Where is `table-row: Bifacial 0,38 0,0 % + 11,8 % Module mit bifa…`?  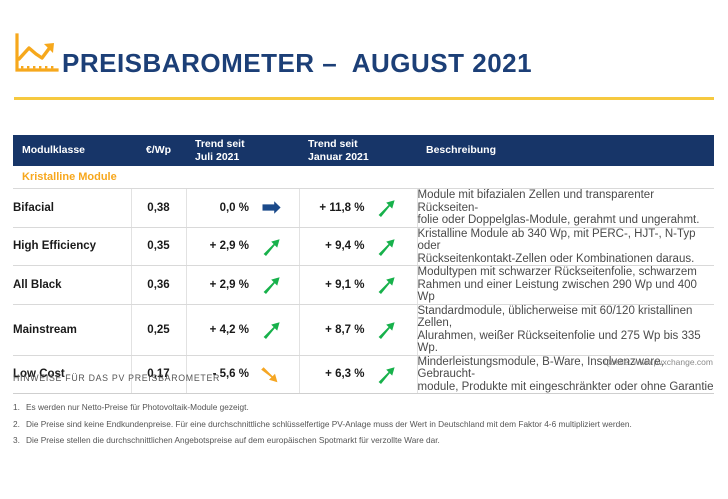 table-row: Bifacial 0,38 0,0 % + 11,8 % Module mit bifa… is located at coordinates (363, 208).